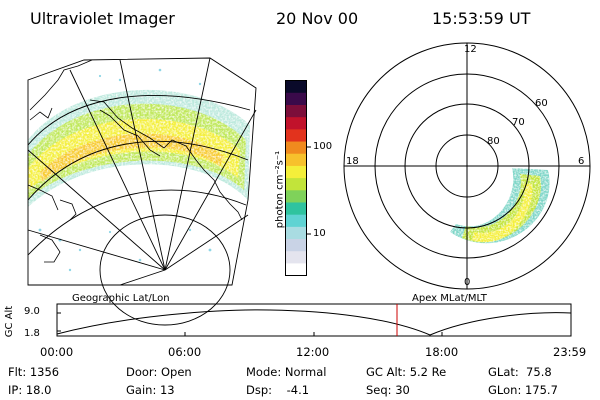 This screenshot has width=600, height=400. Describe the element at coordinates (481, 18) in the screenshot. I see `time-label: 15:53:59 UT` at that location.